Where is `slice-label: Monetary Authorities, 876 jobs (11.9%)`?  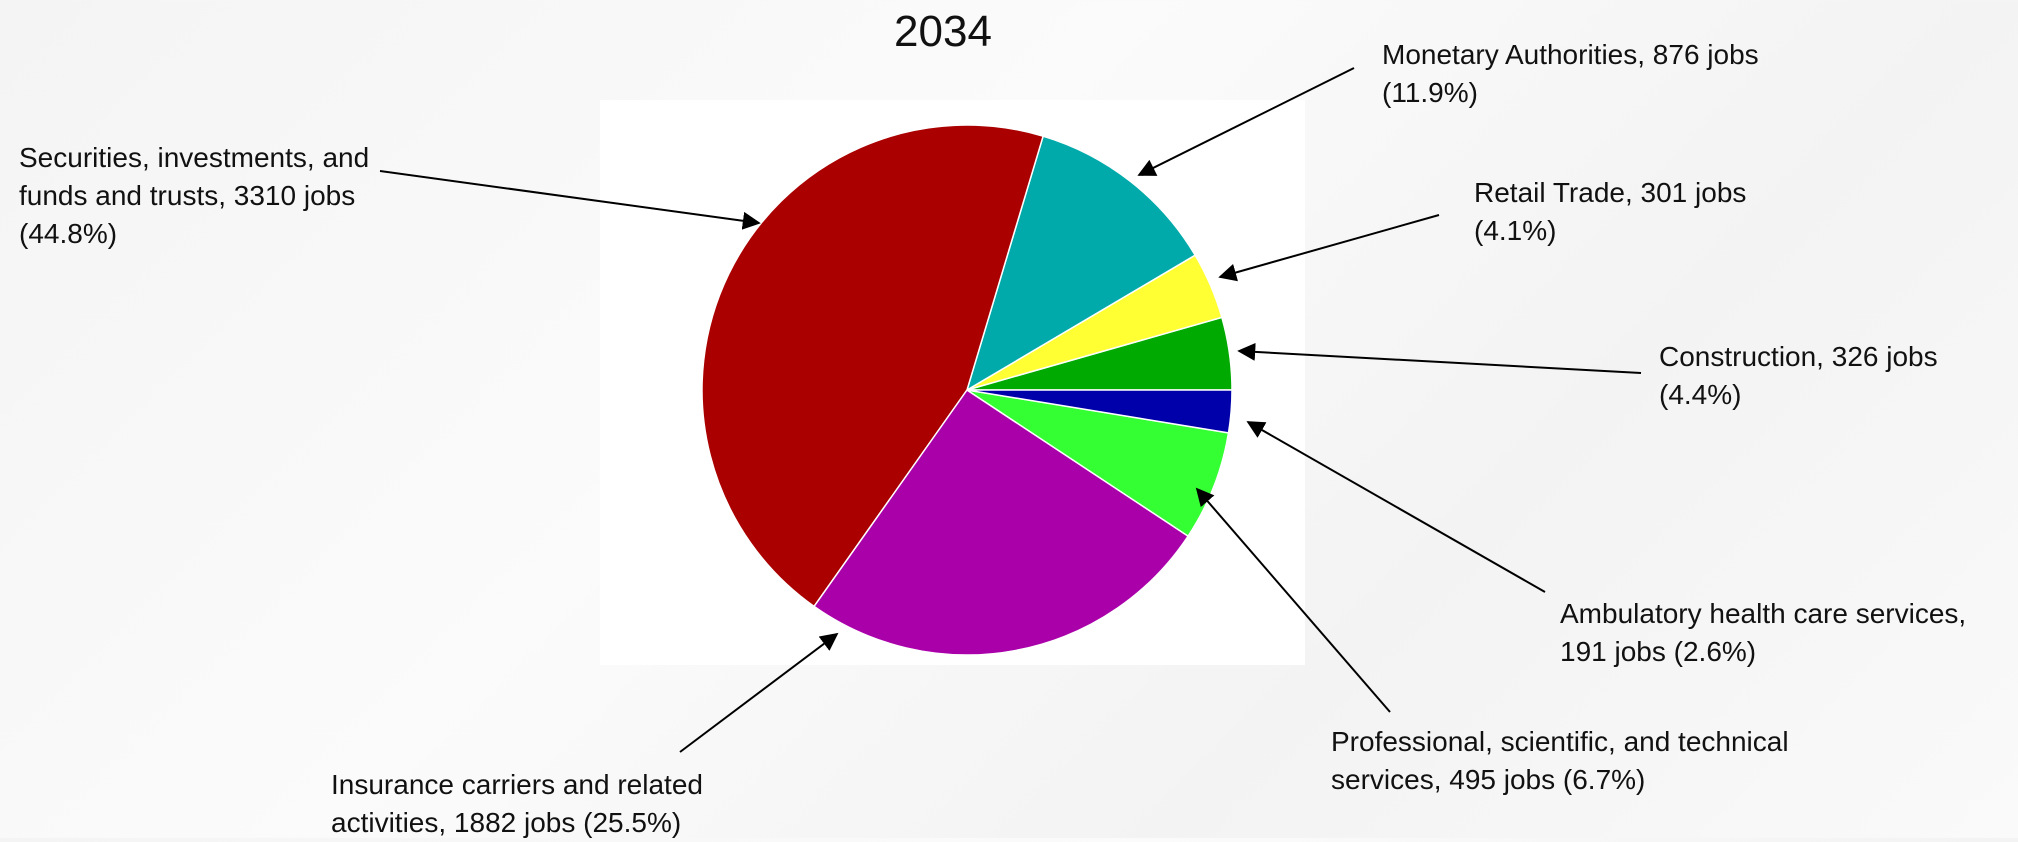 slice-label: Monetary Authorities, 876 jobs (11.9%) is located at coordinates (1570, 73).